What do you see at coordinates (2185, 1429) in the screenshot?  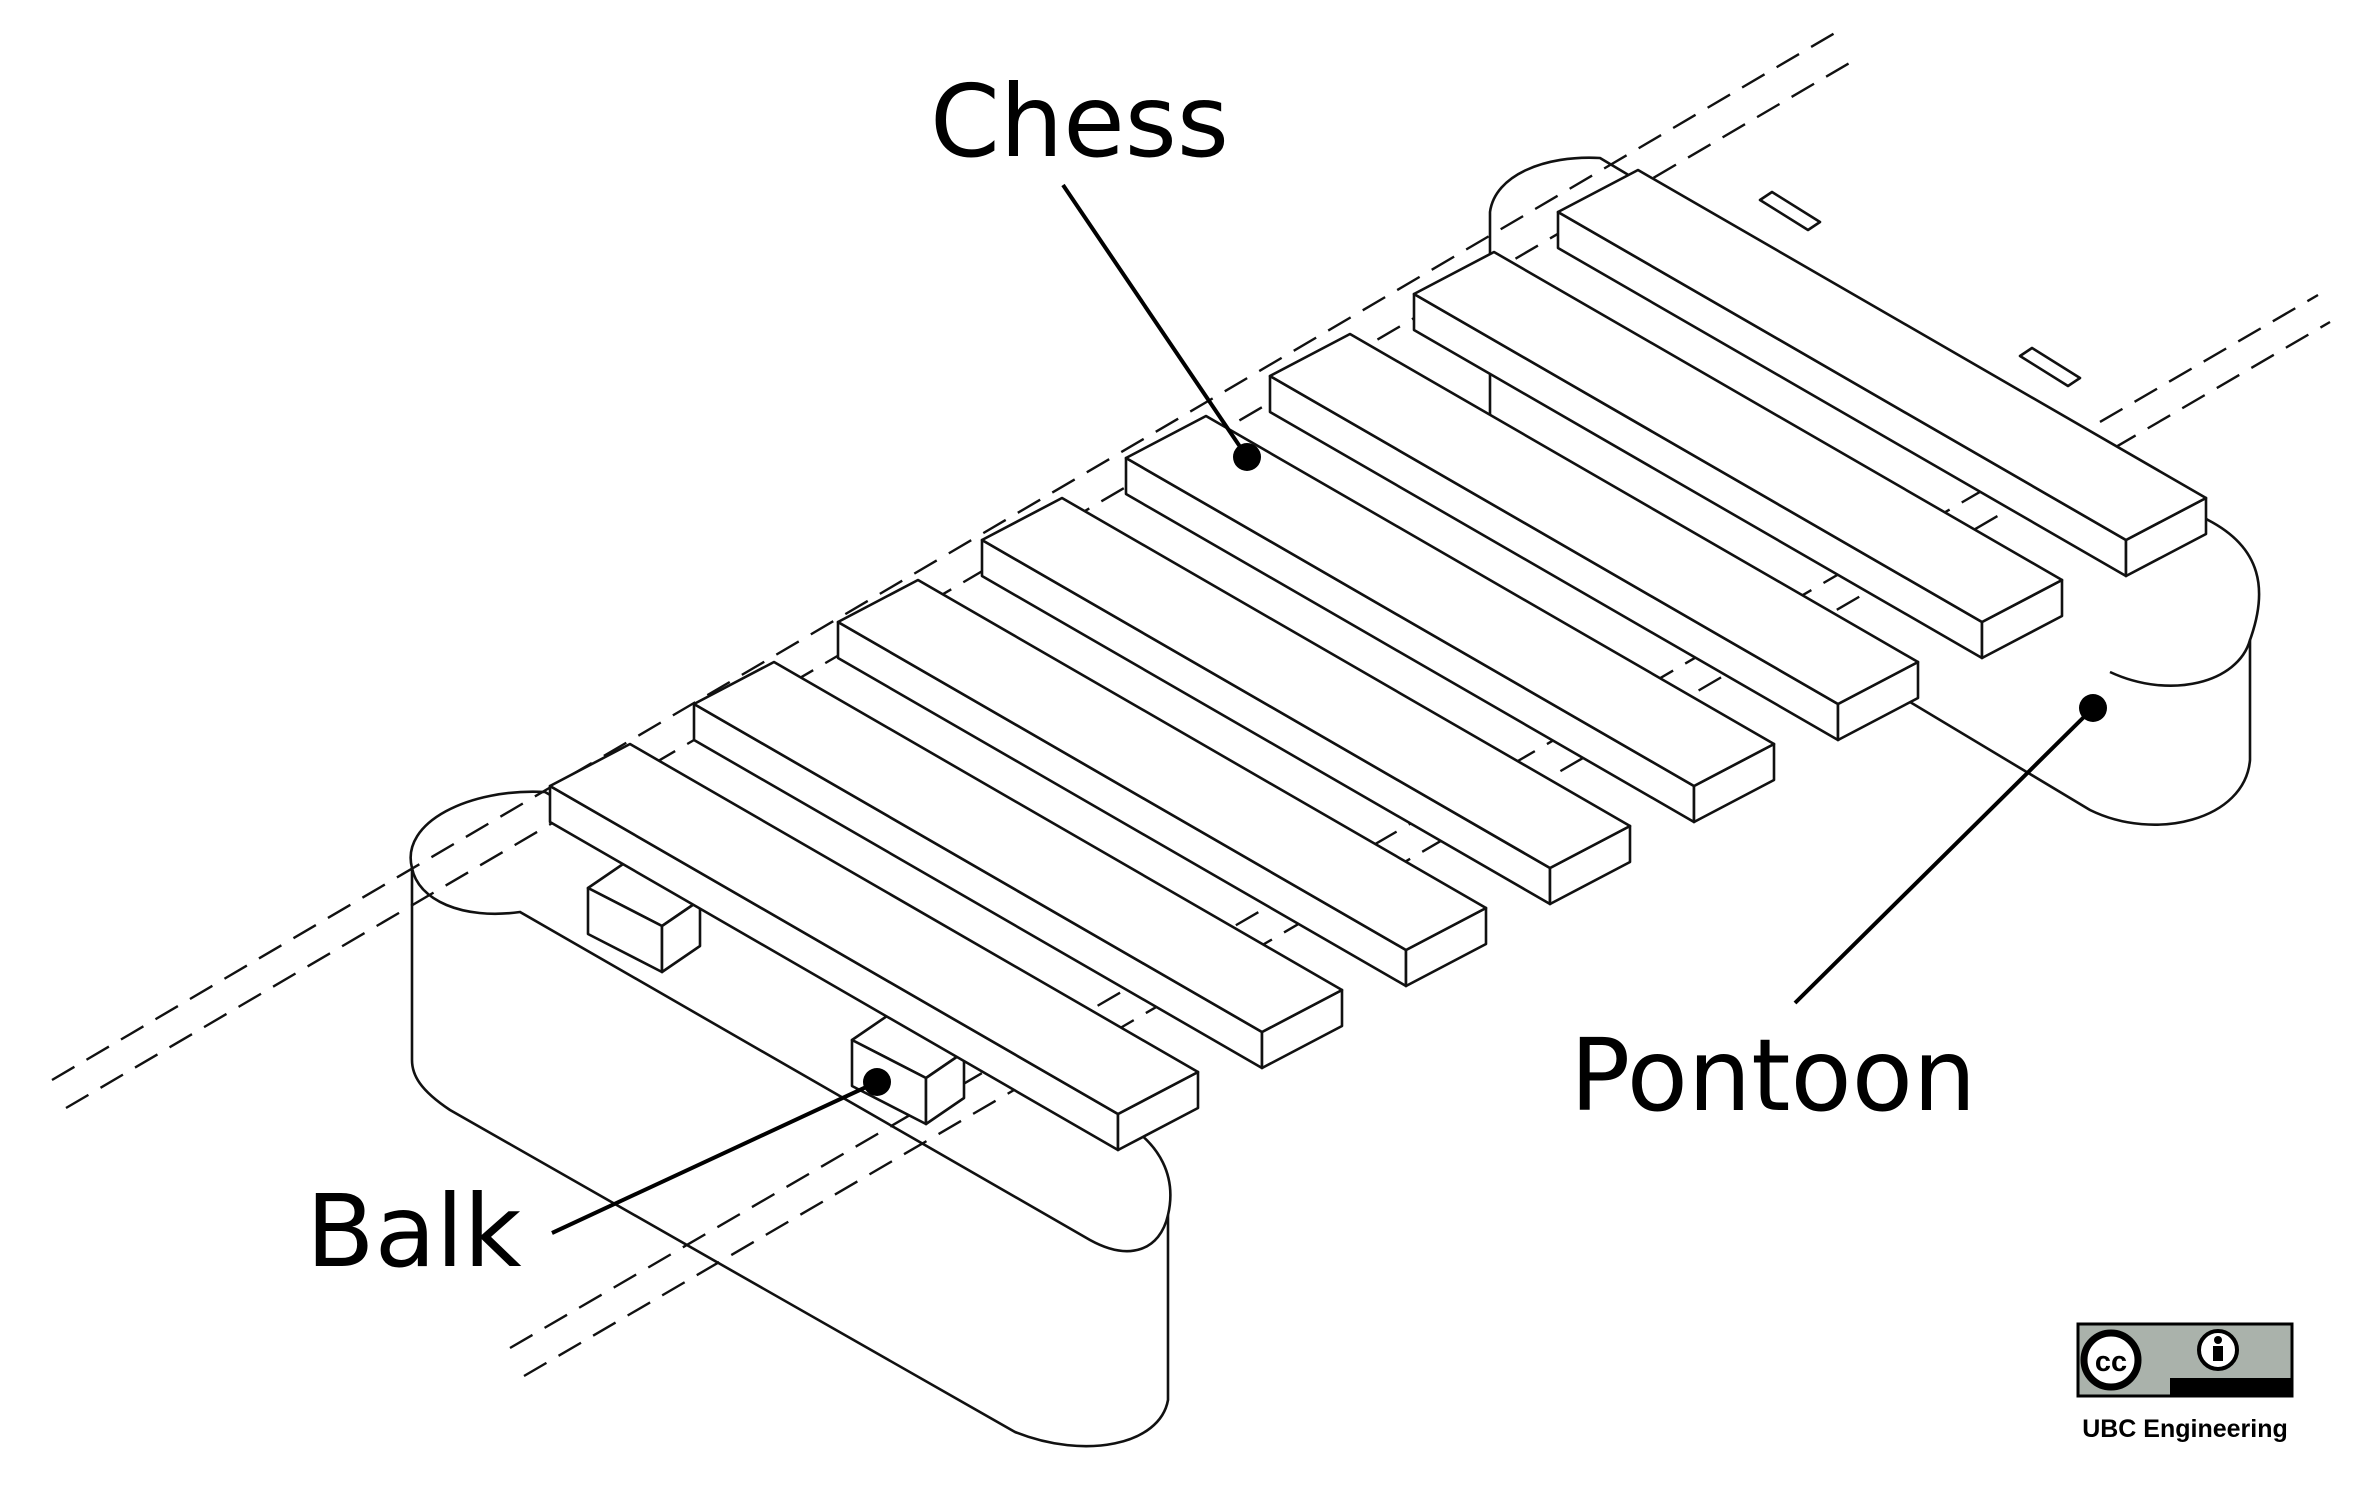 I see `organization-credit: UBC Engineering` at bounding box center [2185, 1429].